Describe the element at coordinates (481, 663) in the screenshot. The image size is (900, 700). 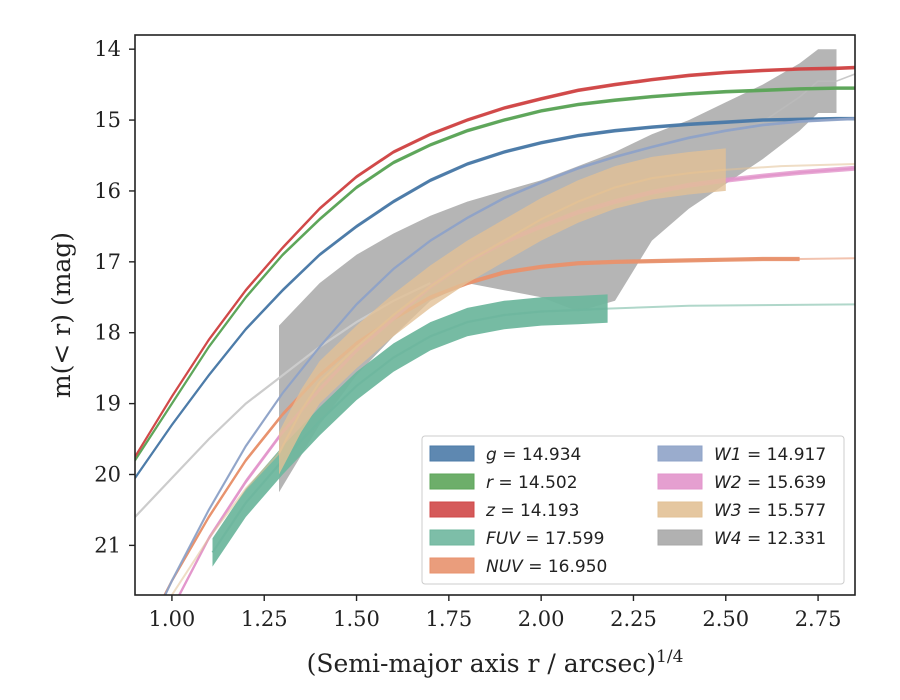
I see `x-axis-label-text: (Semi-major axis r / arcsec)` at that location.